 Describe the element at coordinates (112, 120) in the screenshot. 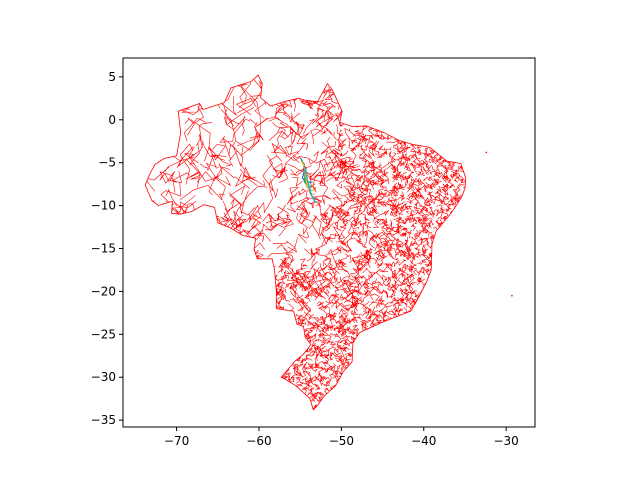

I see `y-tick-label: 0` at that location.